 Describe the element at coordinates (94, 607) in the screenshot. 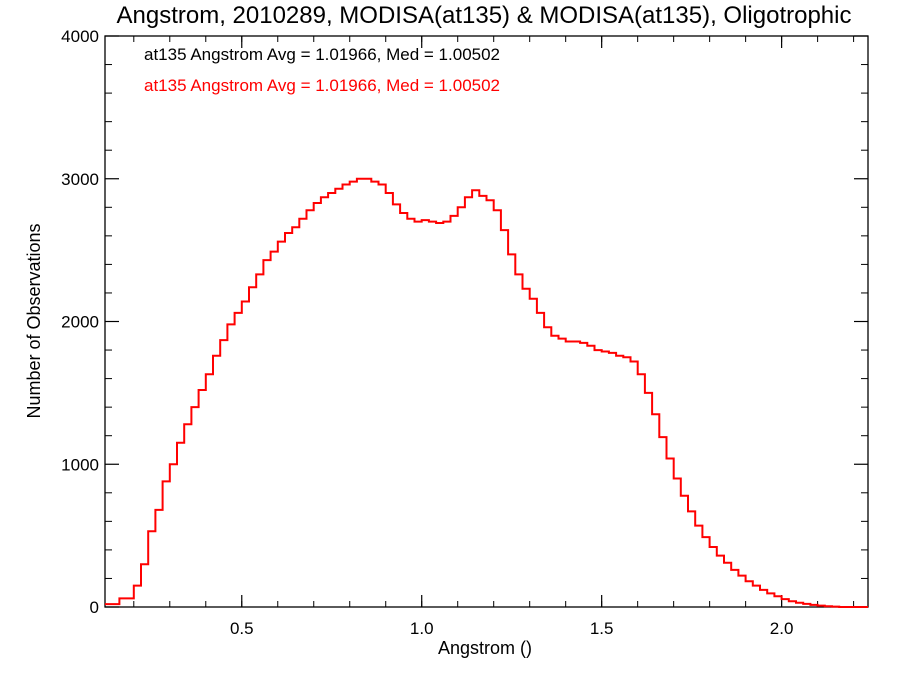

I see `y-tick-label: 0` at that location.